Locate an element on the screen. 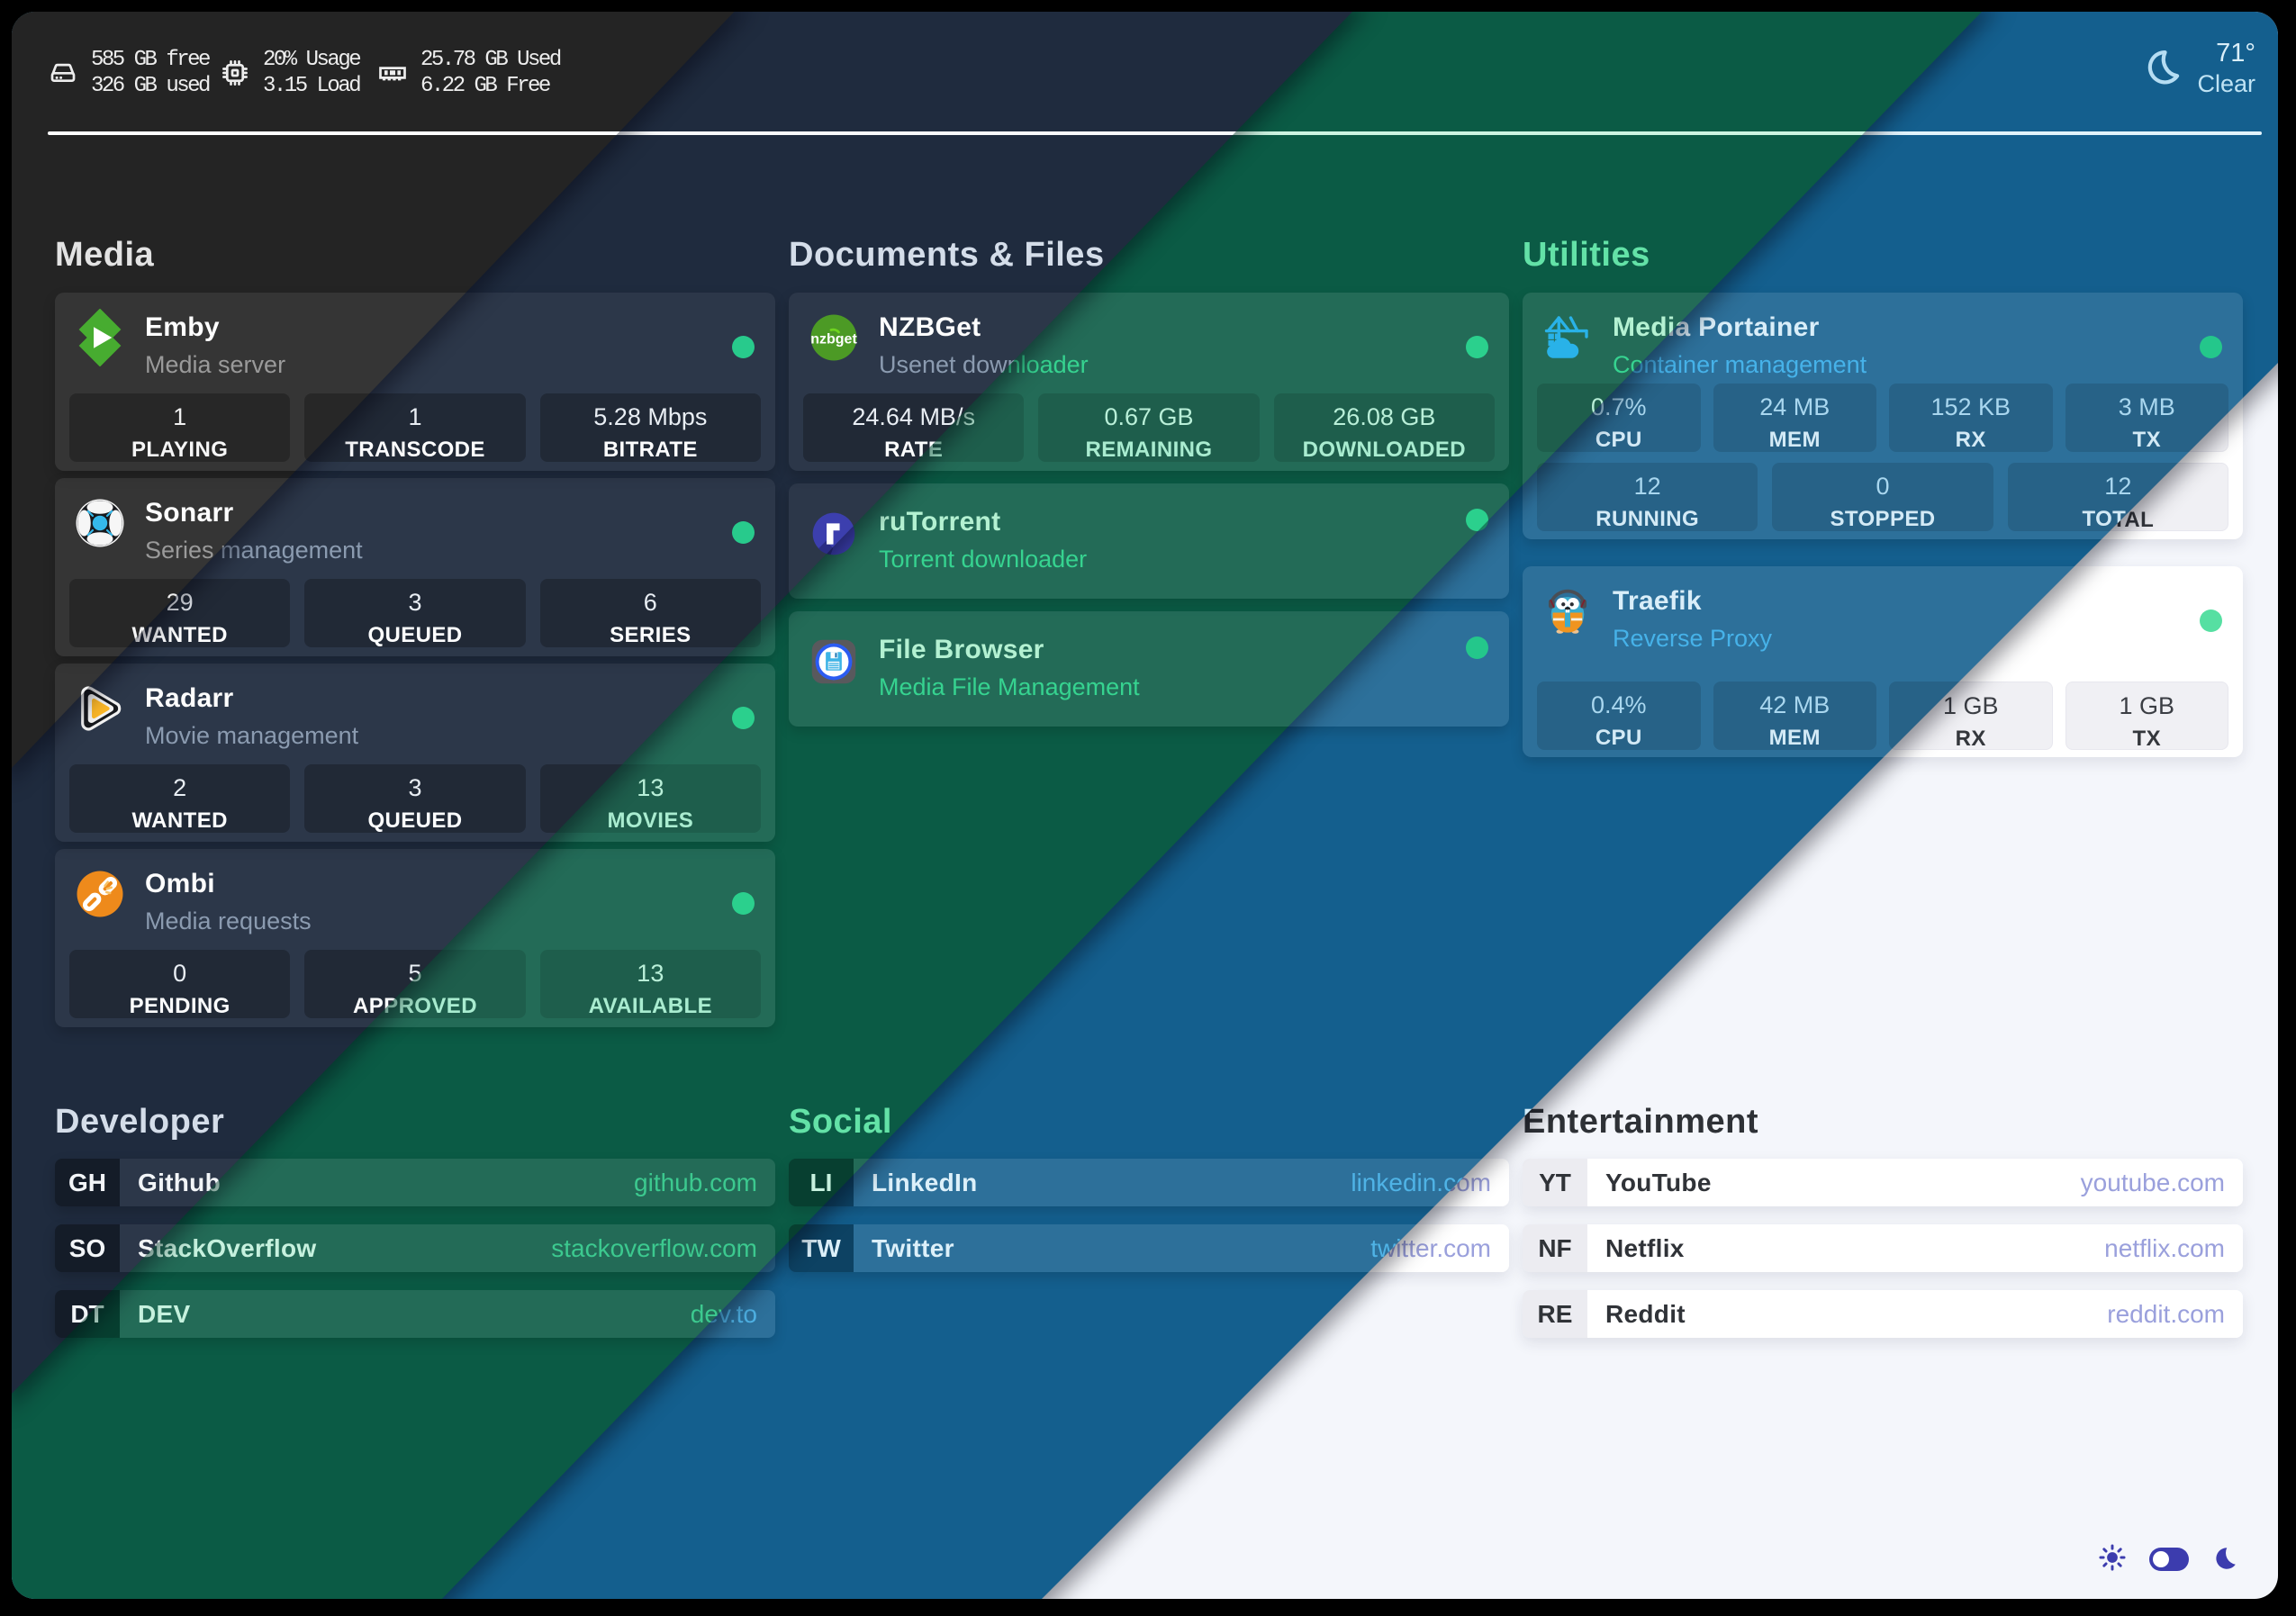 Image resolution: width=2296 pixels, height=1616 pixels. svg-text: nzbget is located at coordinates (833, 340).